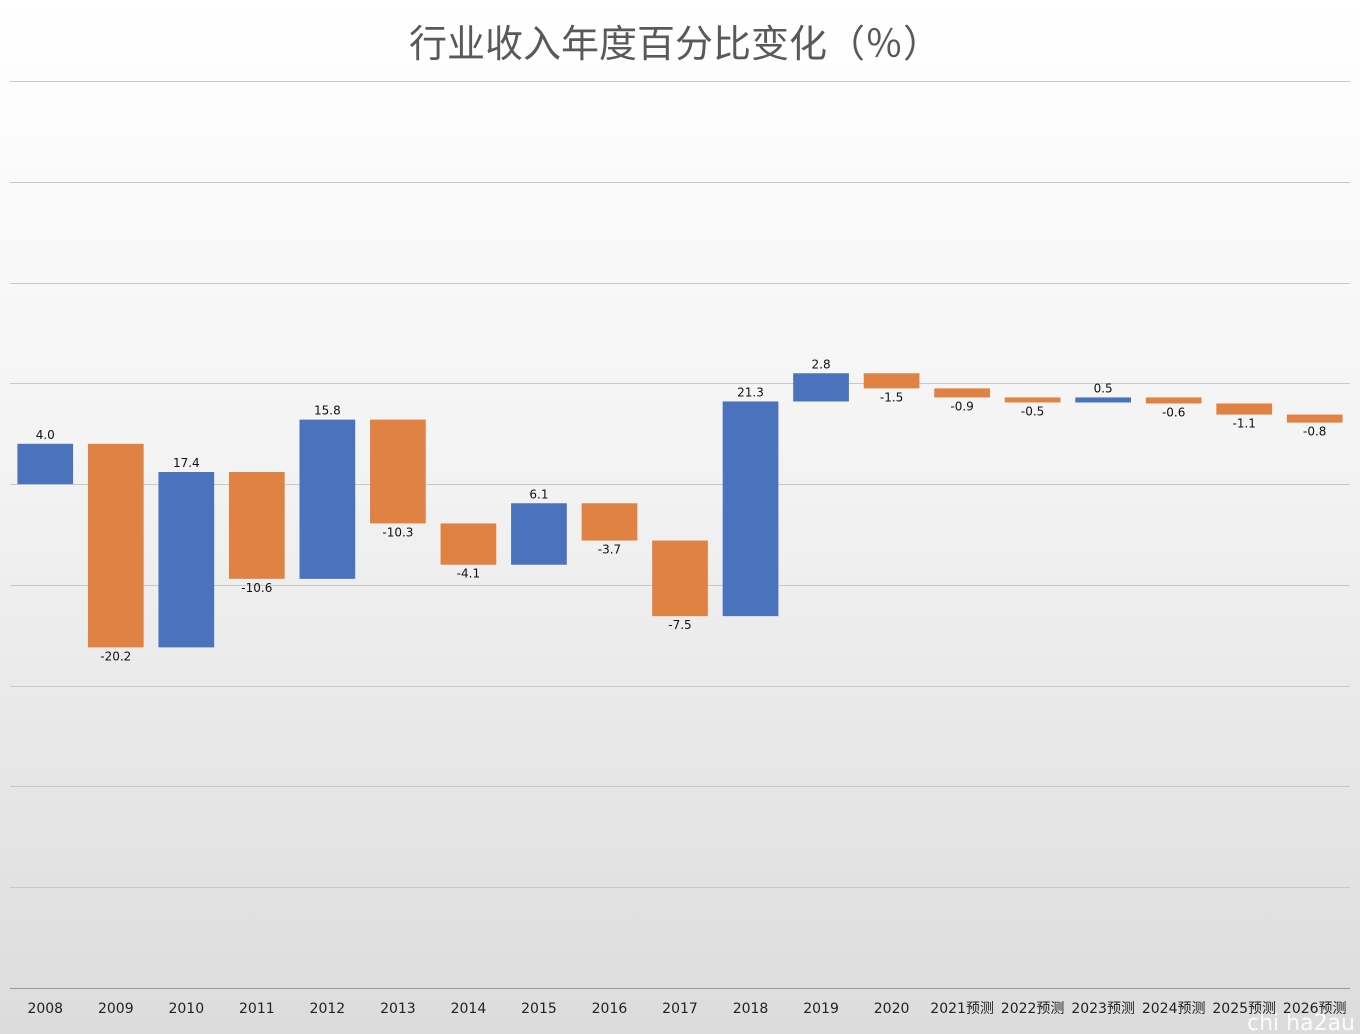 This screenshot has height=1034, width=1360. What do you see at coordinates (115, 656) in the screenshot?
I see `data-label: -20.2` at bounding box center [115, 656].